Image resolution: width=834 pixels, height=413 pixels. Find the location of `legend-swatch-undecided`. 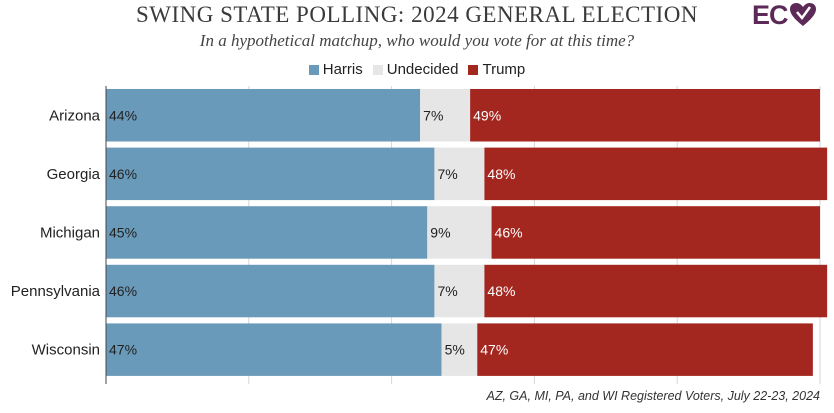

legend-swatch-undecided is located at coordinates (377, 69).